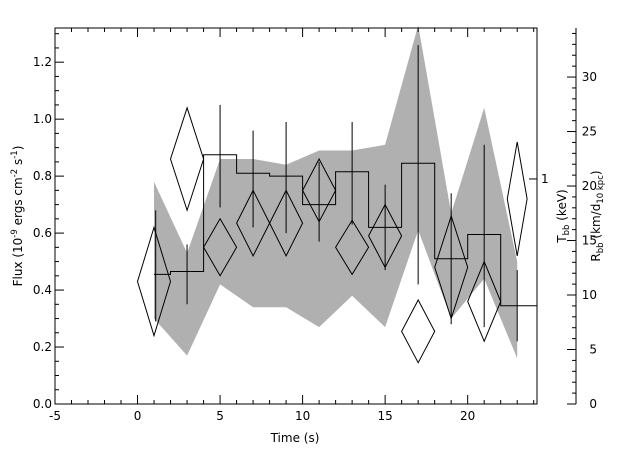  I want to click on x-tick-label: -5, so click(55, 416).